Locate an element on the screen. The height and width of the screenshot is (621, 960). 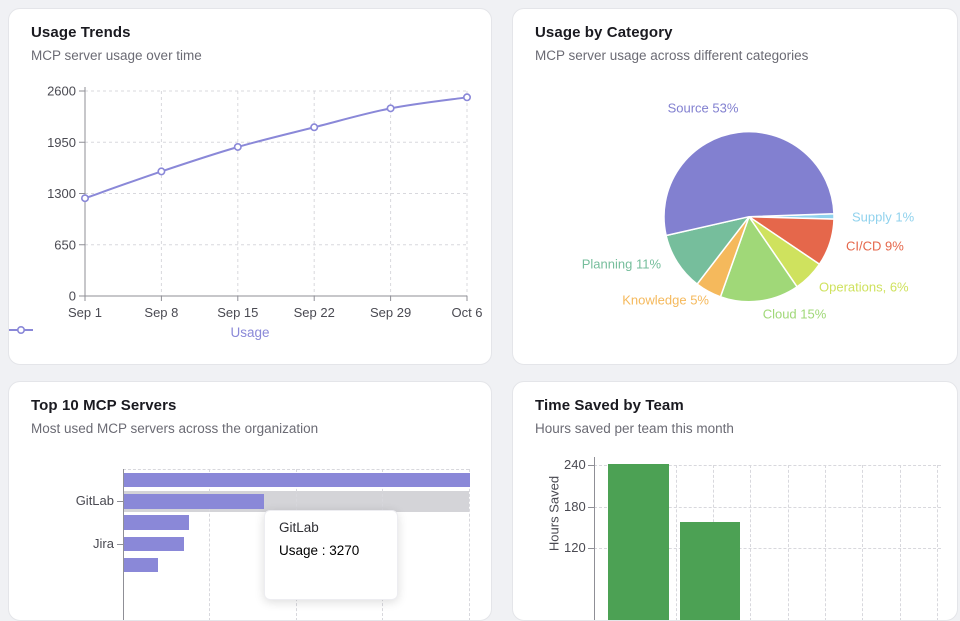
card-title: Top 10 MCP Servers is located at coordinates (104, 405).